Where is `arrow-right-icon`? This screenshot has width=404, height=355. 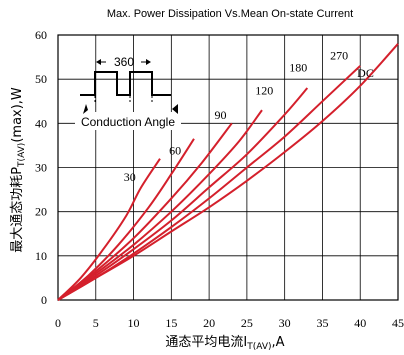
arrow-right-icon is located at coordinates (148, 62).